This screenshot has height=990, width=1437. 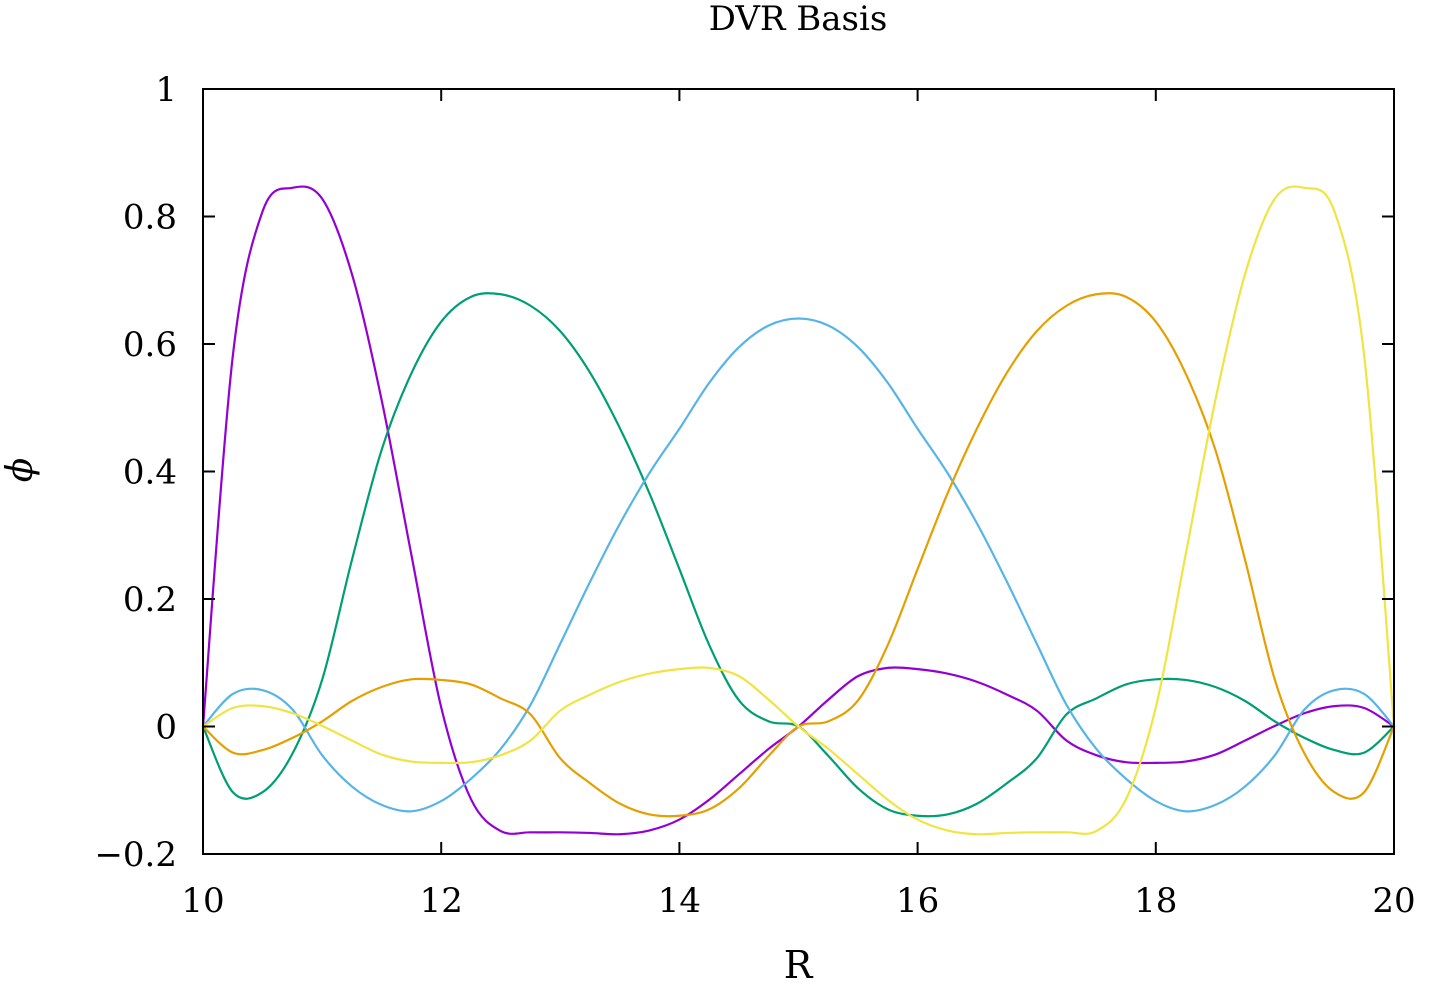 I want to click on y-tick-label: 0.6, so click(x=150, y=345).